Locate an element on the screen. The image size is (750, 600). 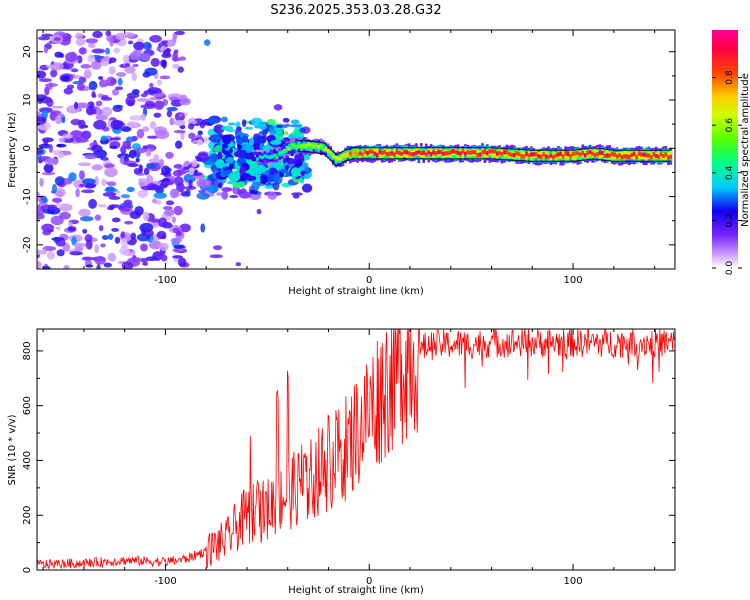
colorbar-tick-label: 0.0 is located at coordinates (730, 268).